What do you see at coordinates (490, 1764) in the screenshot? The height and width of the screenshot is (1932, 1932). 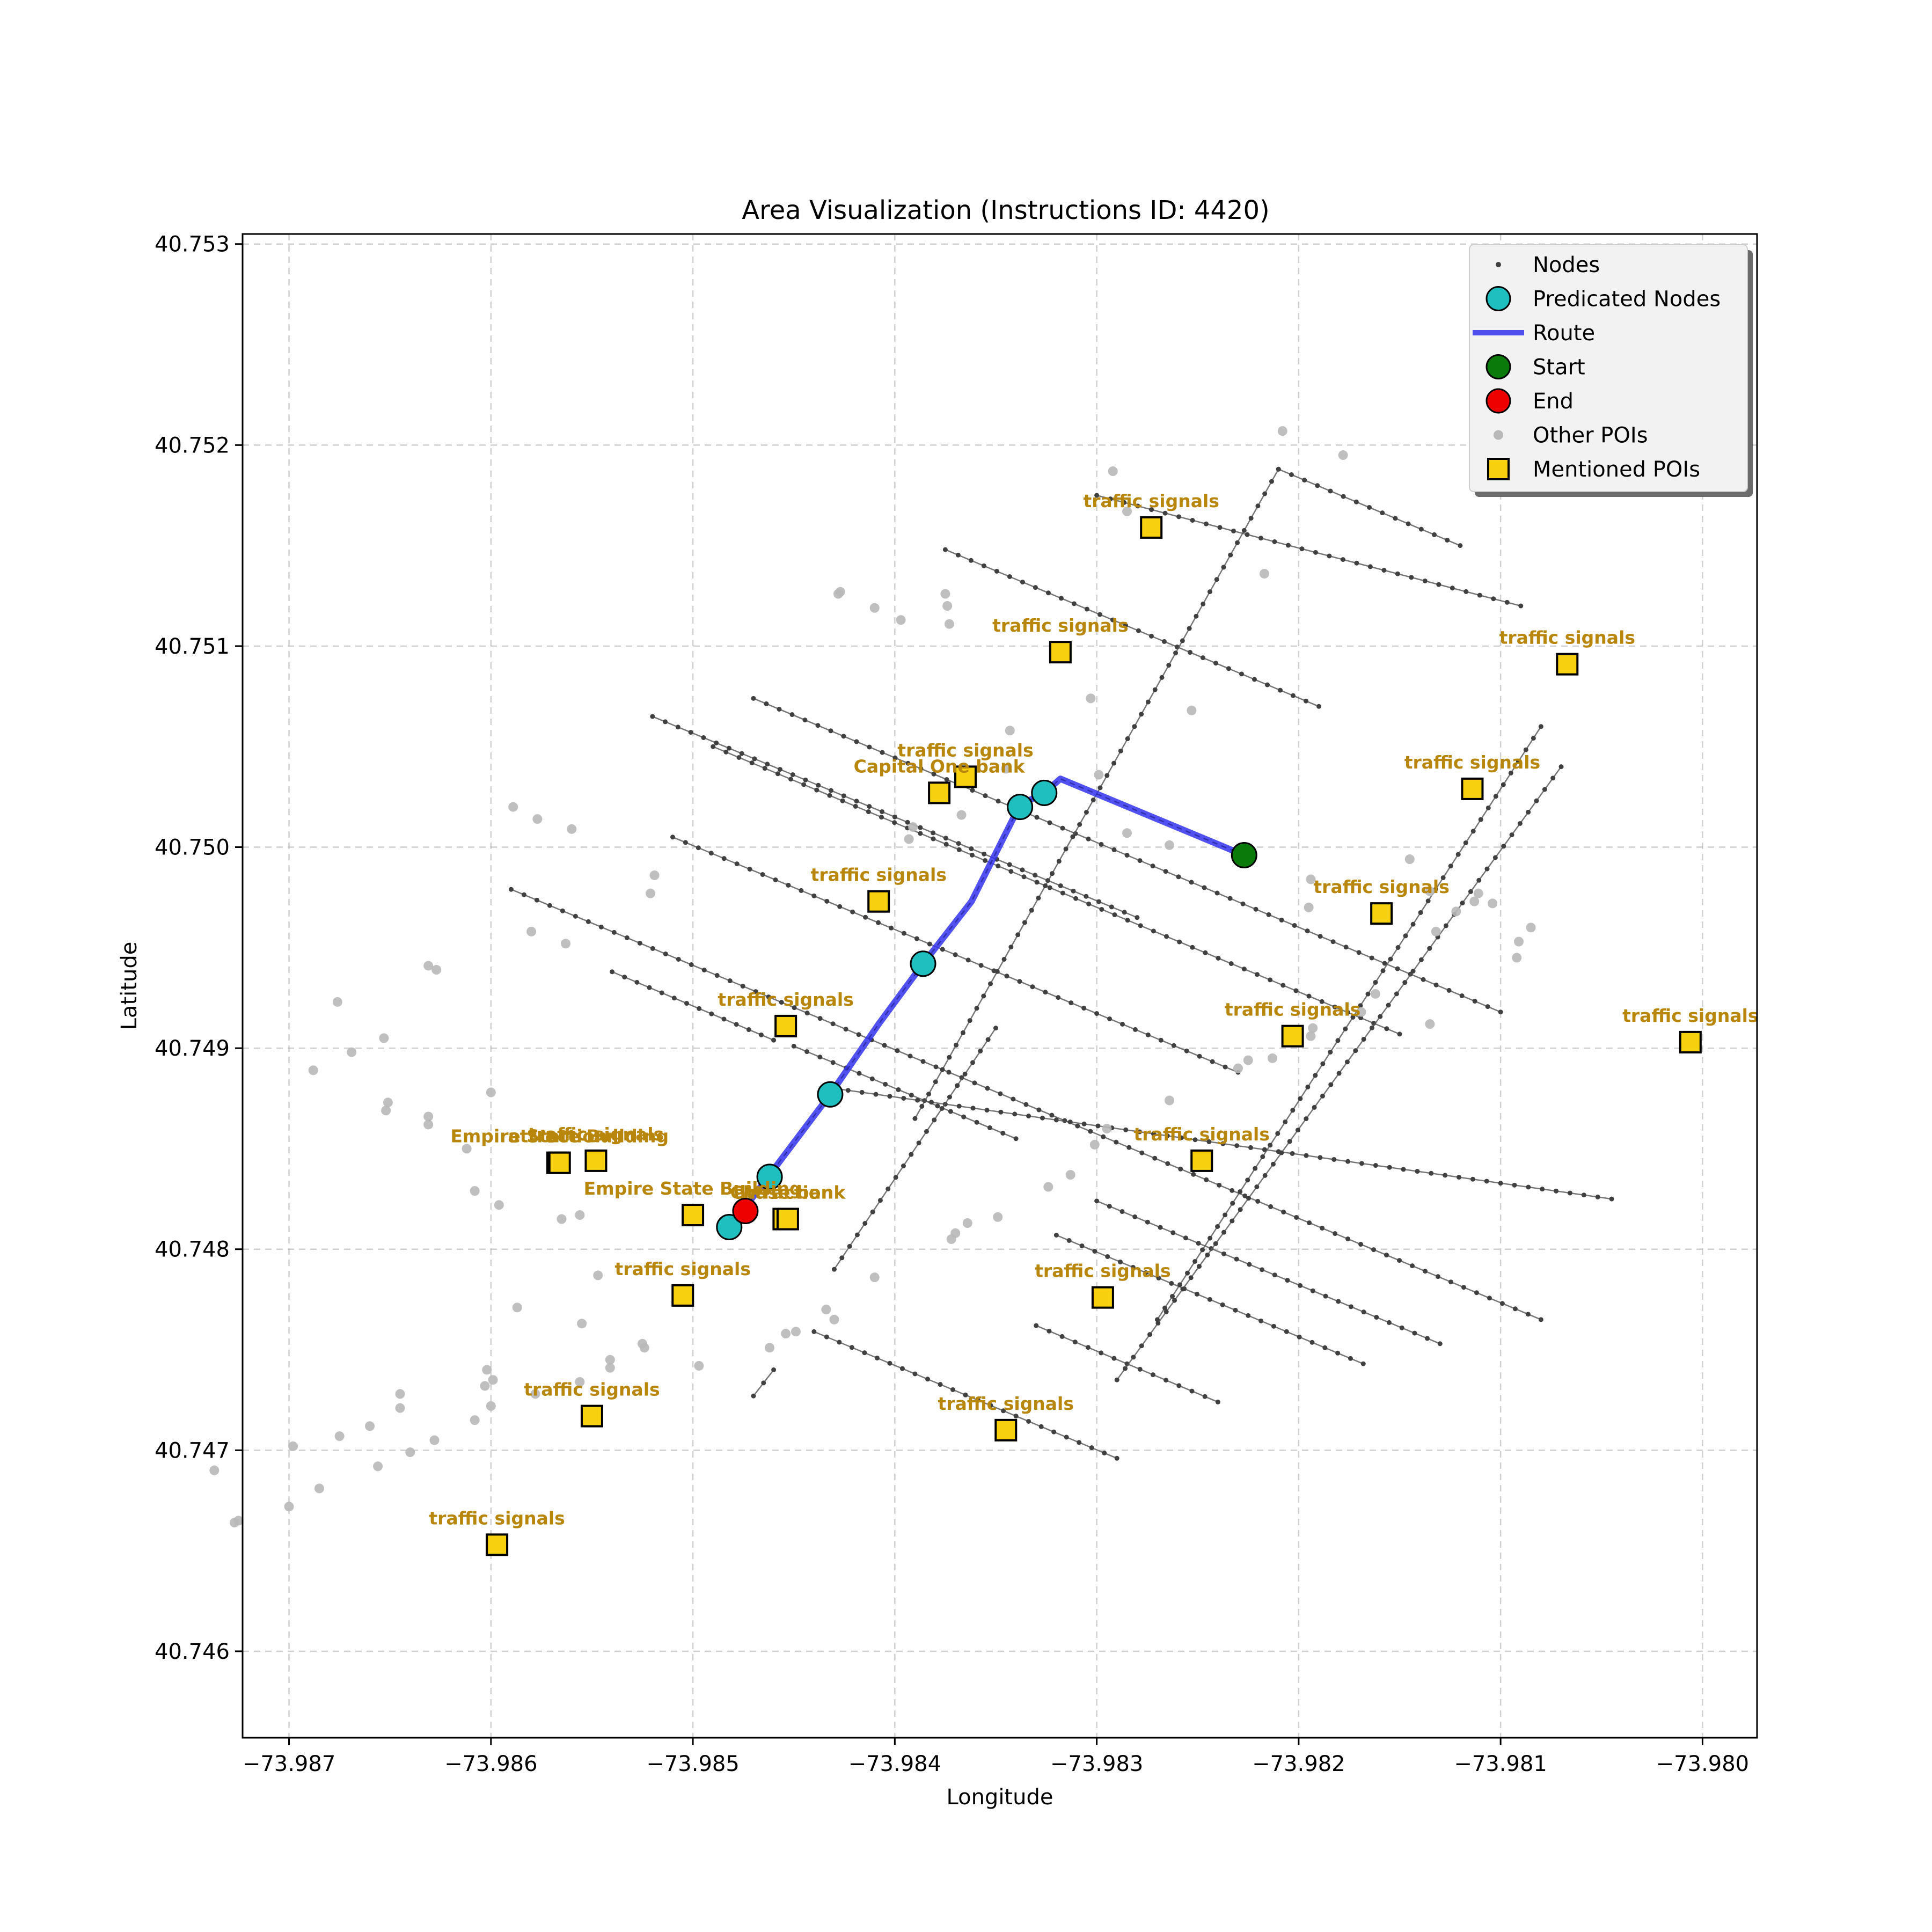 I see `x-tick-label: −73.986` at bounding box center [490, 1764].